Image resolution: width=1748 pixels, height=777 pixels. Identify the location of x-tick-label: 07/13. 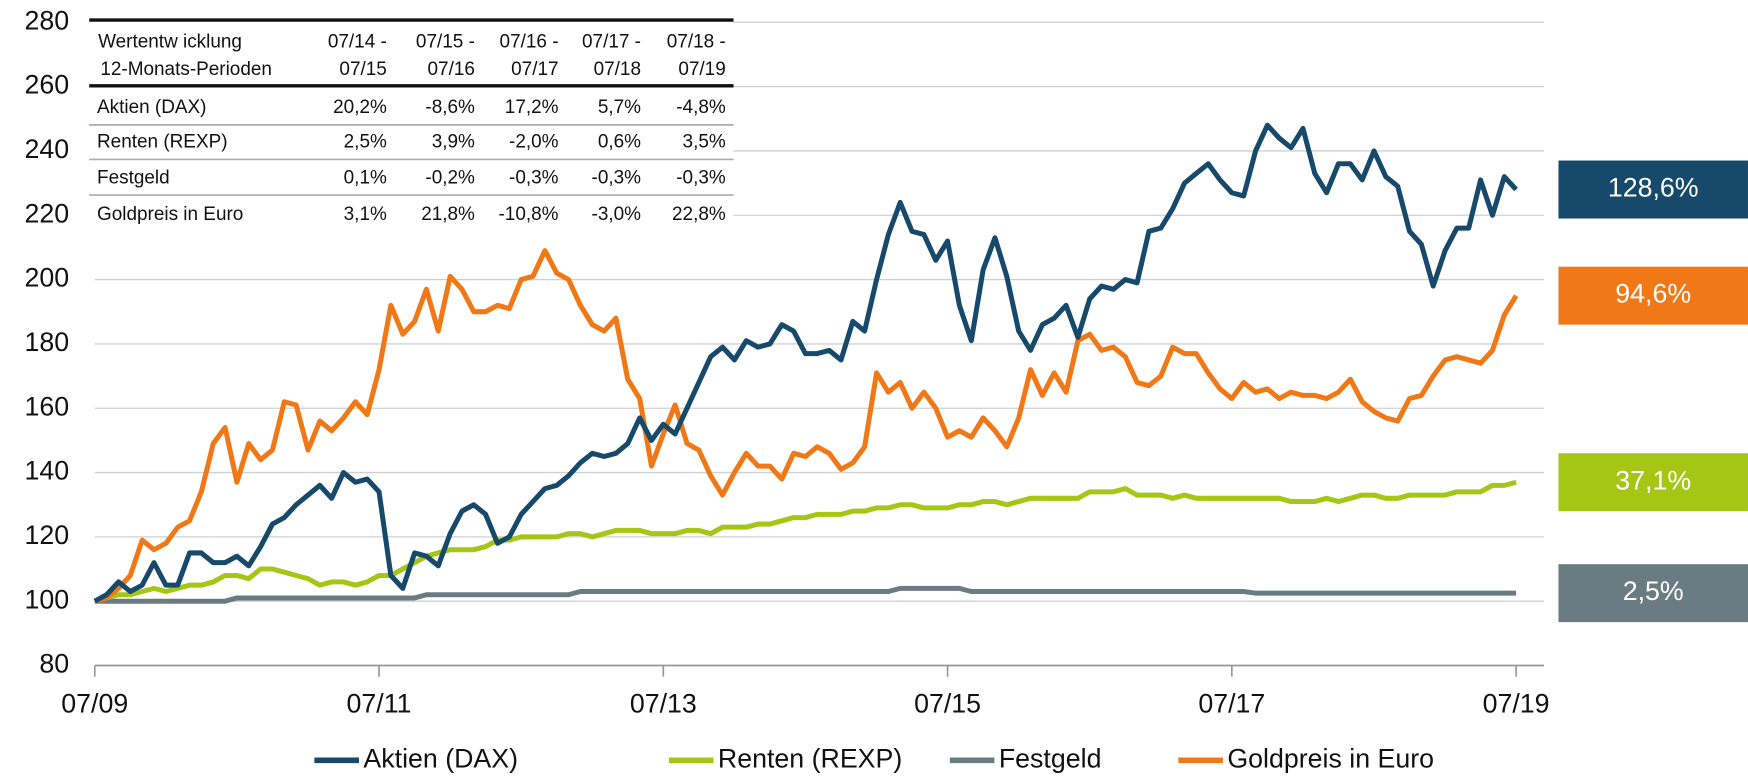
(663, 704).